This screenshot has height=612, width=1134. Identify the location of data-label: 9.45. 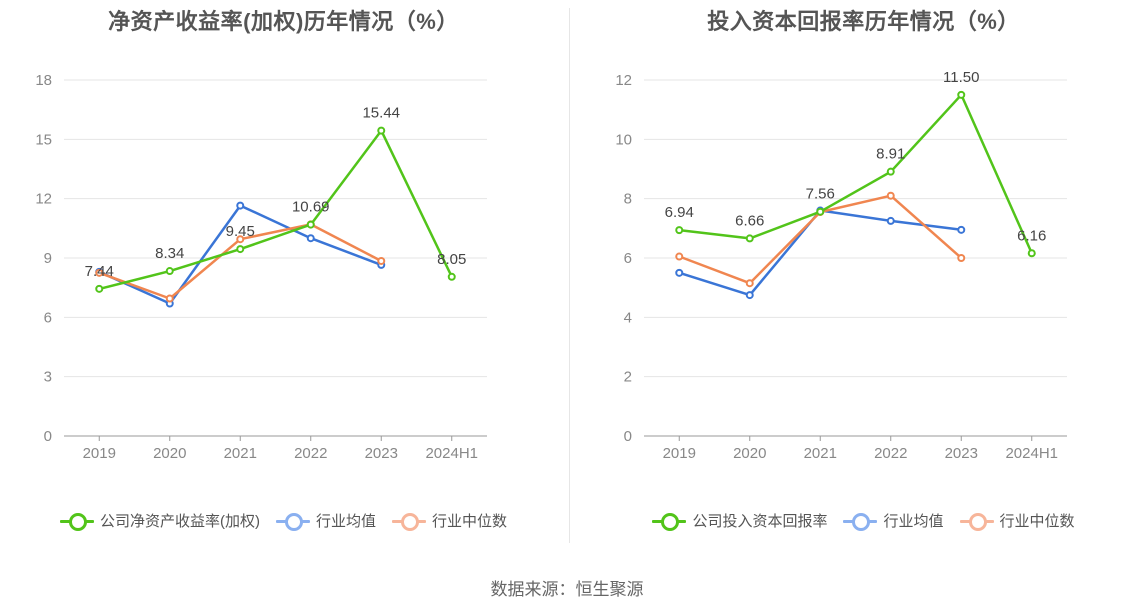
(240, 231).